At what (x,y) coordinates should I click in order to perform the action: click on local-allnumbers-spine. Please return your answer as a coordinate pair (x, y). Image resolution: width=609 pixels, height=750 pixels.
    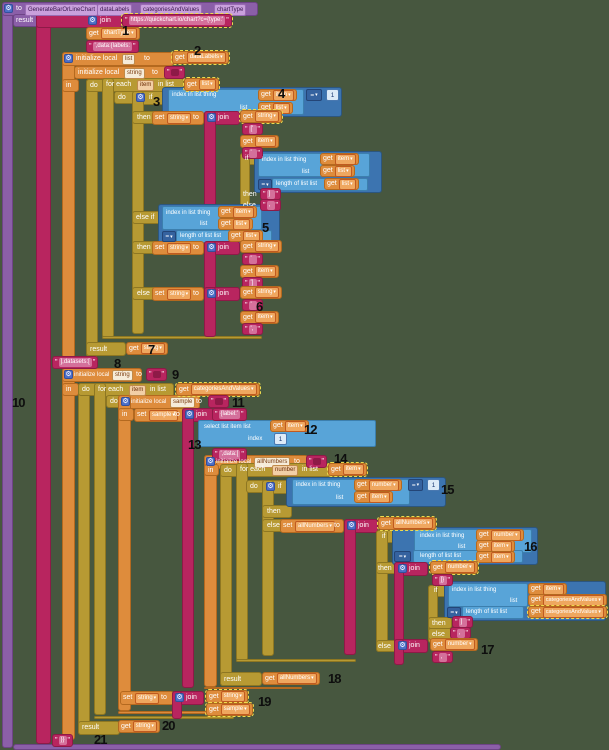
    Looking at the image, I should click on (210, 571).